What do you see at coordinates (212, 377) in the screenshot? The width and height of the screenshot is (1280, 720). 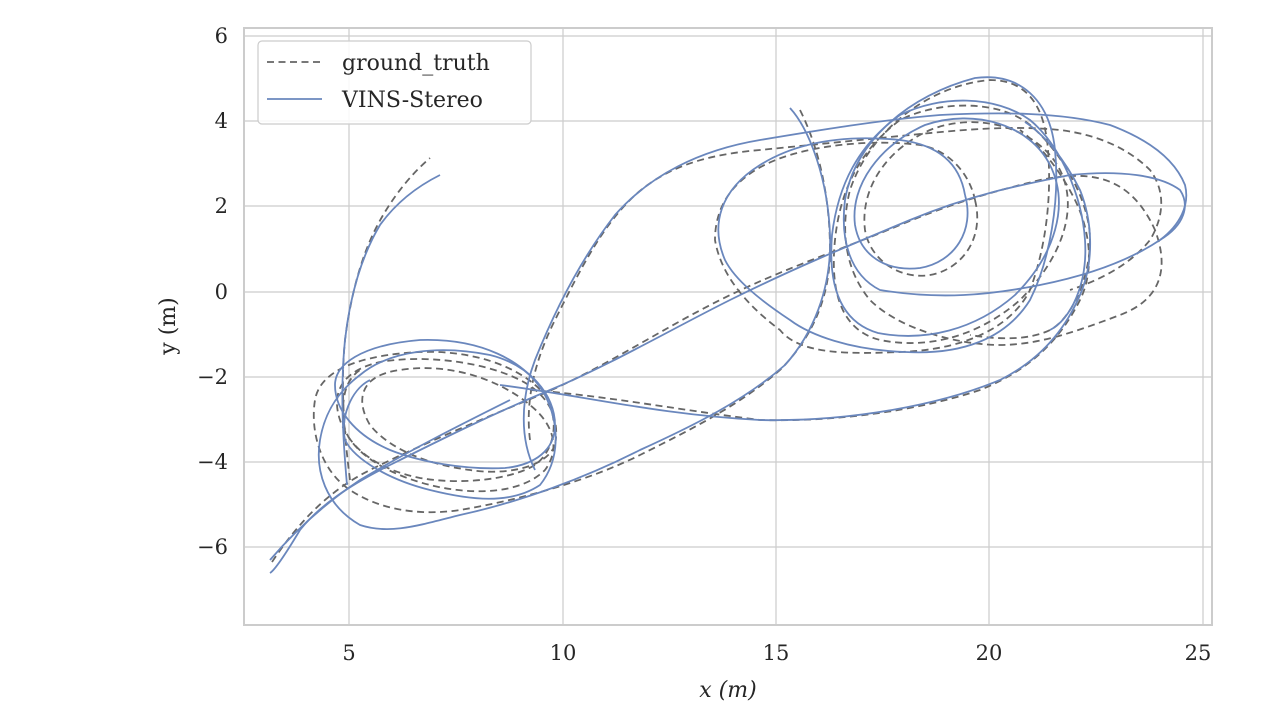 I see `y-tick-neg2: −2` at bounding box center [212, 377].